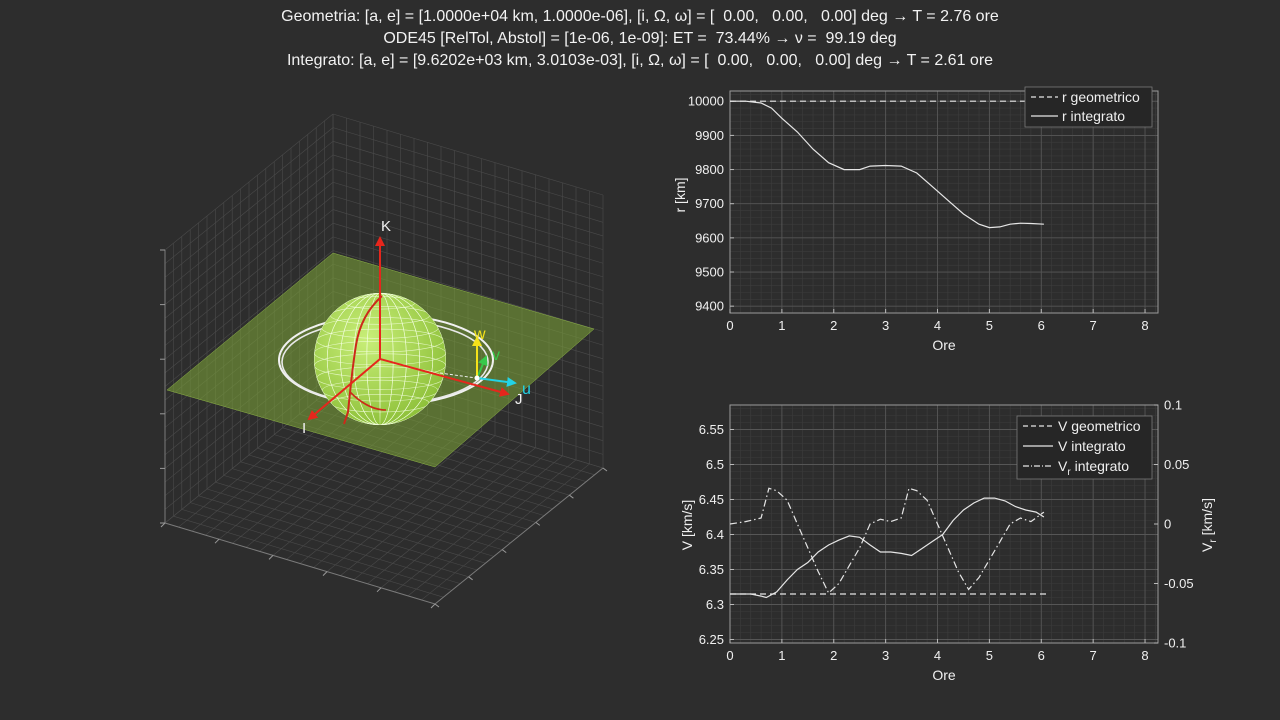 This screenshot has height=720, width=1280. I want to click on radius-chart-series, so click(888, 164).